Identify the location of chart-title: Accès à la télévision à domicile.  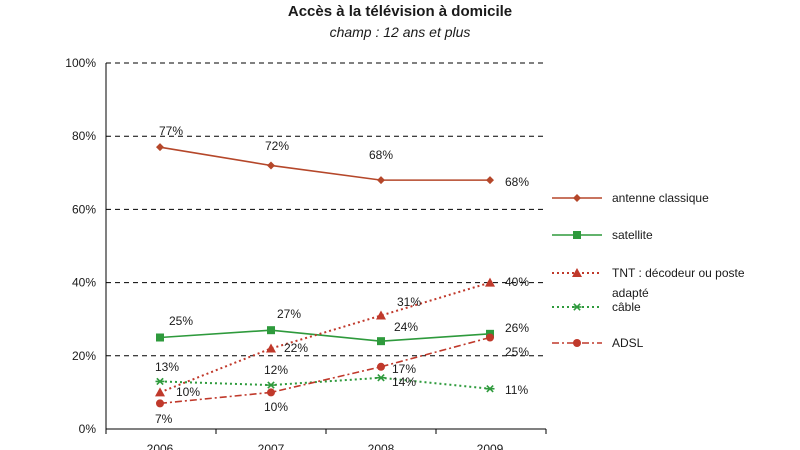
(400, 11).